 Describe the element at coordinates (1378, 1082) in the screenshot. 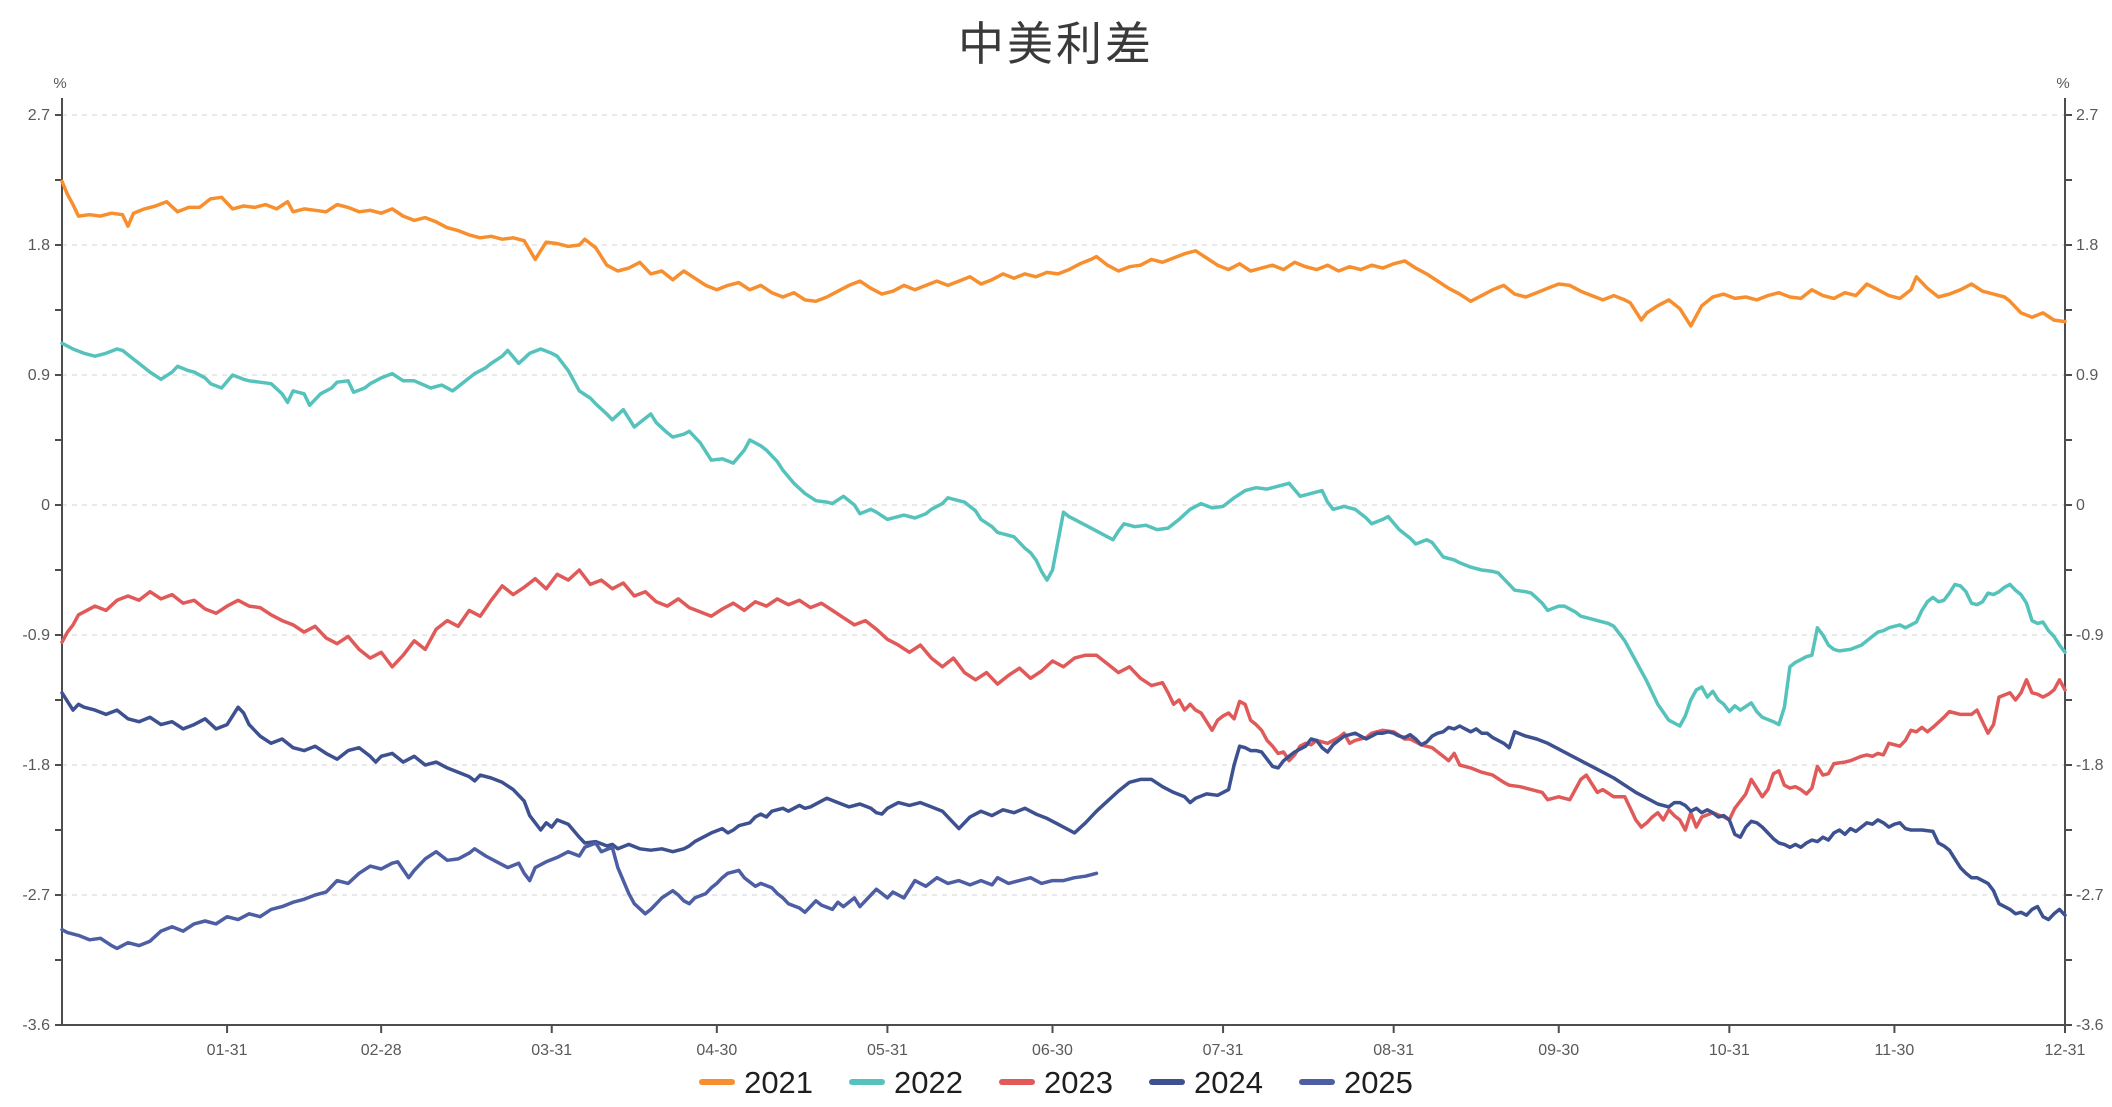

I see `legend-label-2025: 2025` at that location.